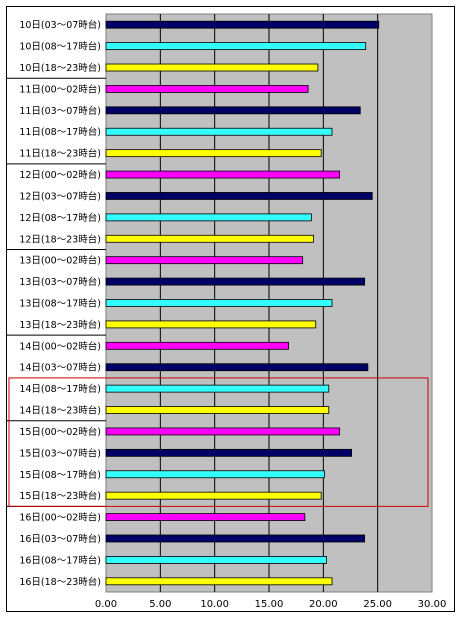 The height and width of the screenshot is (620, 464). Describe the element at coordinates (60, 47) in the screenshot. I see `category-label: 10日(08～17時台)` at that location.